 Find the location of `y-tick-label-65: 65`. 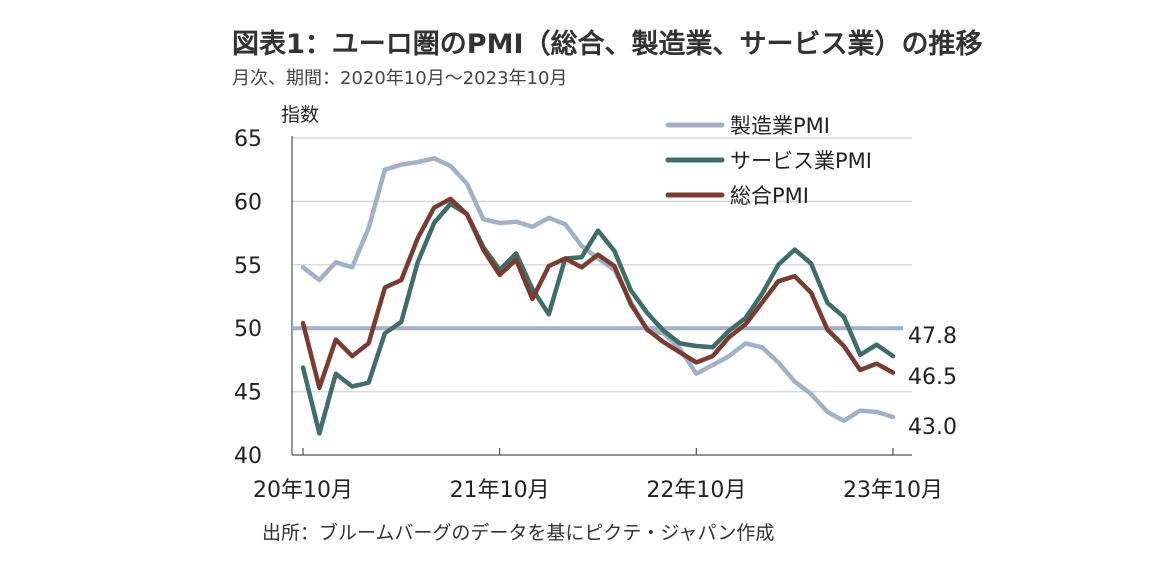

y-tick-label-65: 65 is located at coordinates (248, 139).